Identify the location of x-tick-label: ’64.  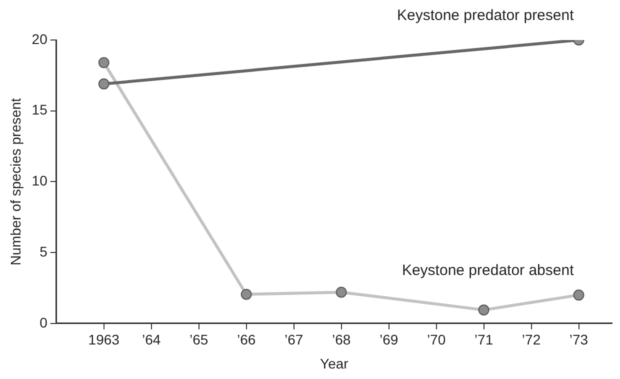
(151, 340).